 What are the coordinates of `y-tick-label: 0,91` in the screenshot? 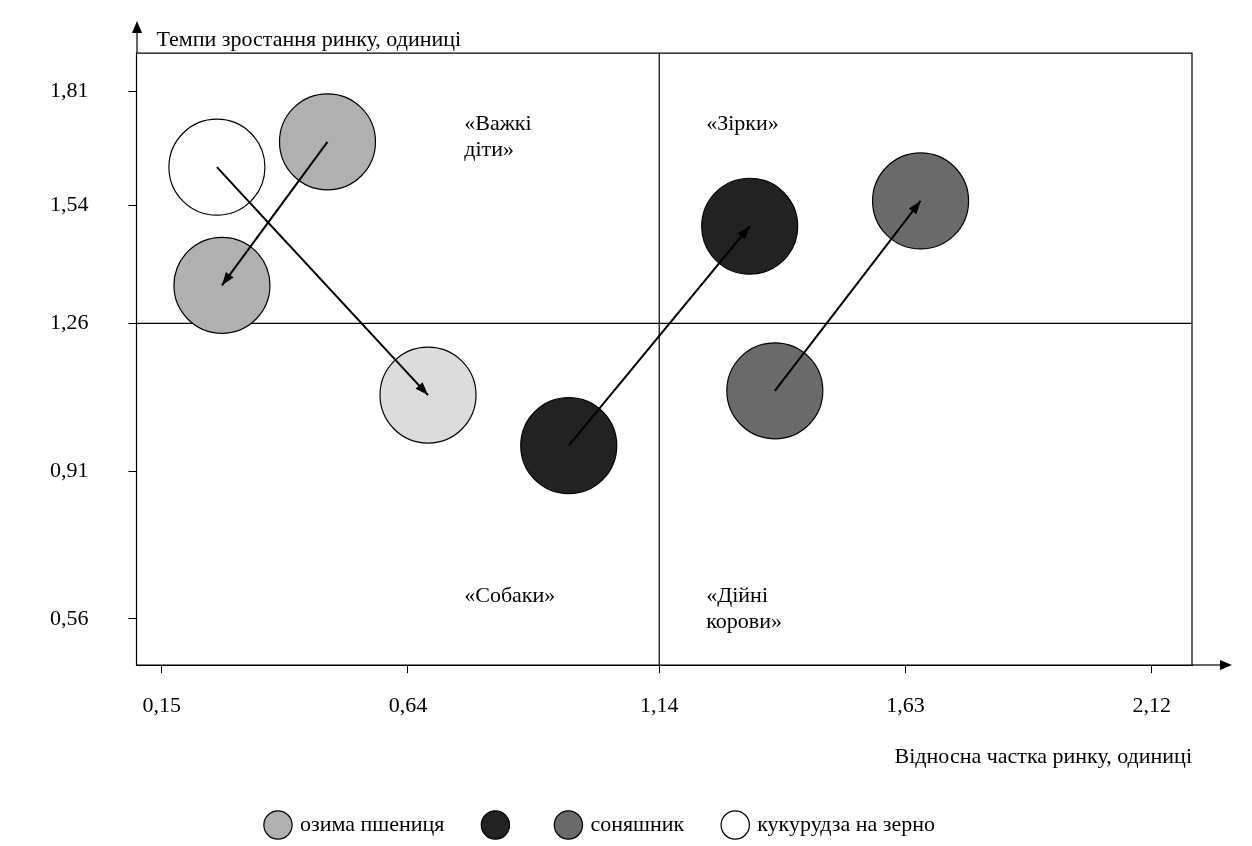 It's located at (69, 469).